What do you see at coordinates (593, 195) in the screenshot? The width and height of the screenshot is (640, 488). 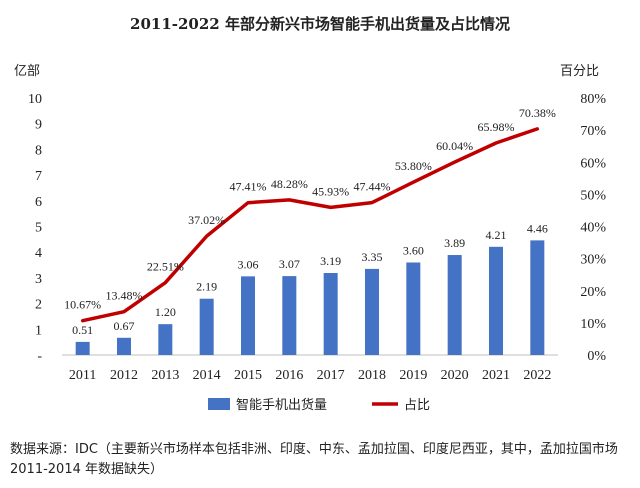 I see `y-right-tick-label: 50%` at bounding box center [593, 195].